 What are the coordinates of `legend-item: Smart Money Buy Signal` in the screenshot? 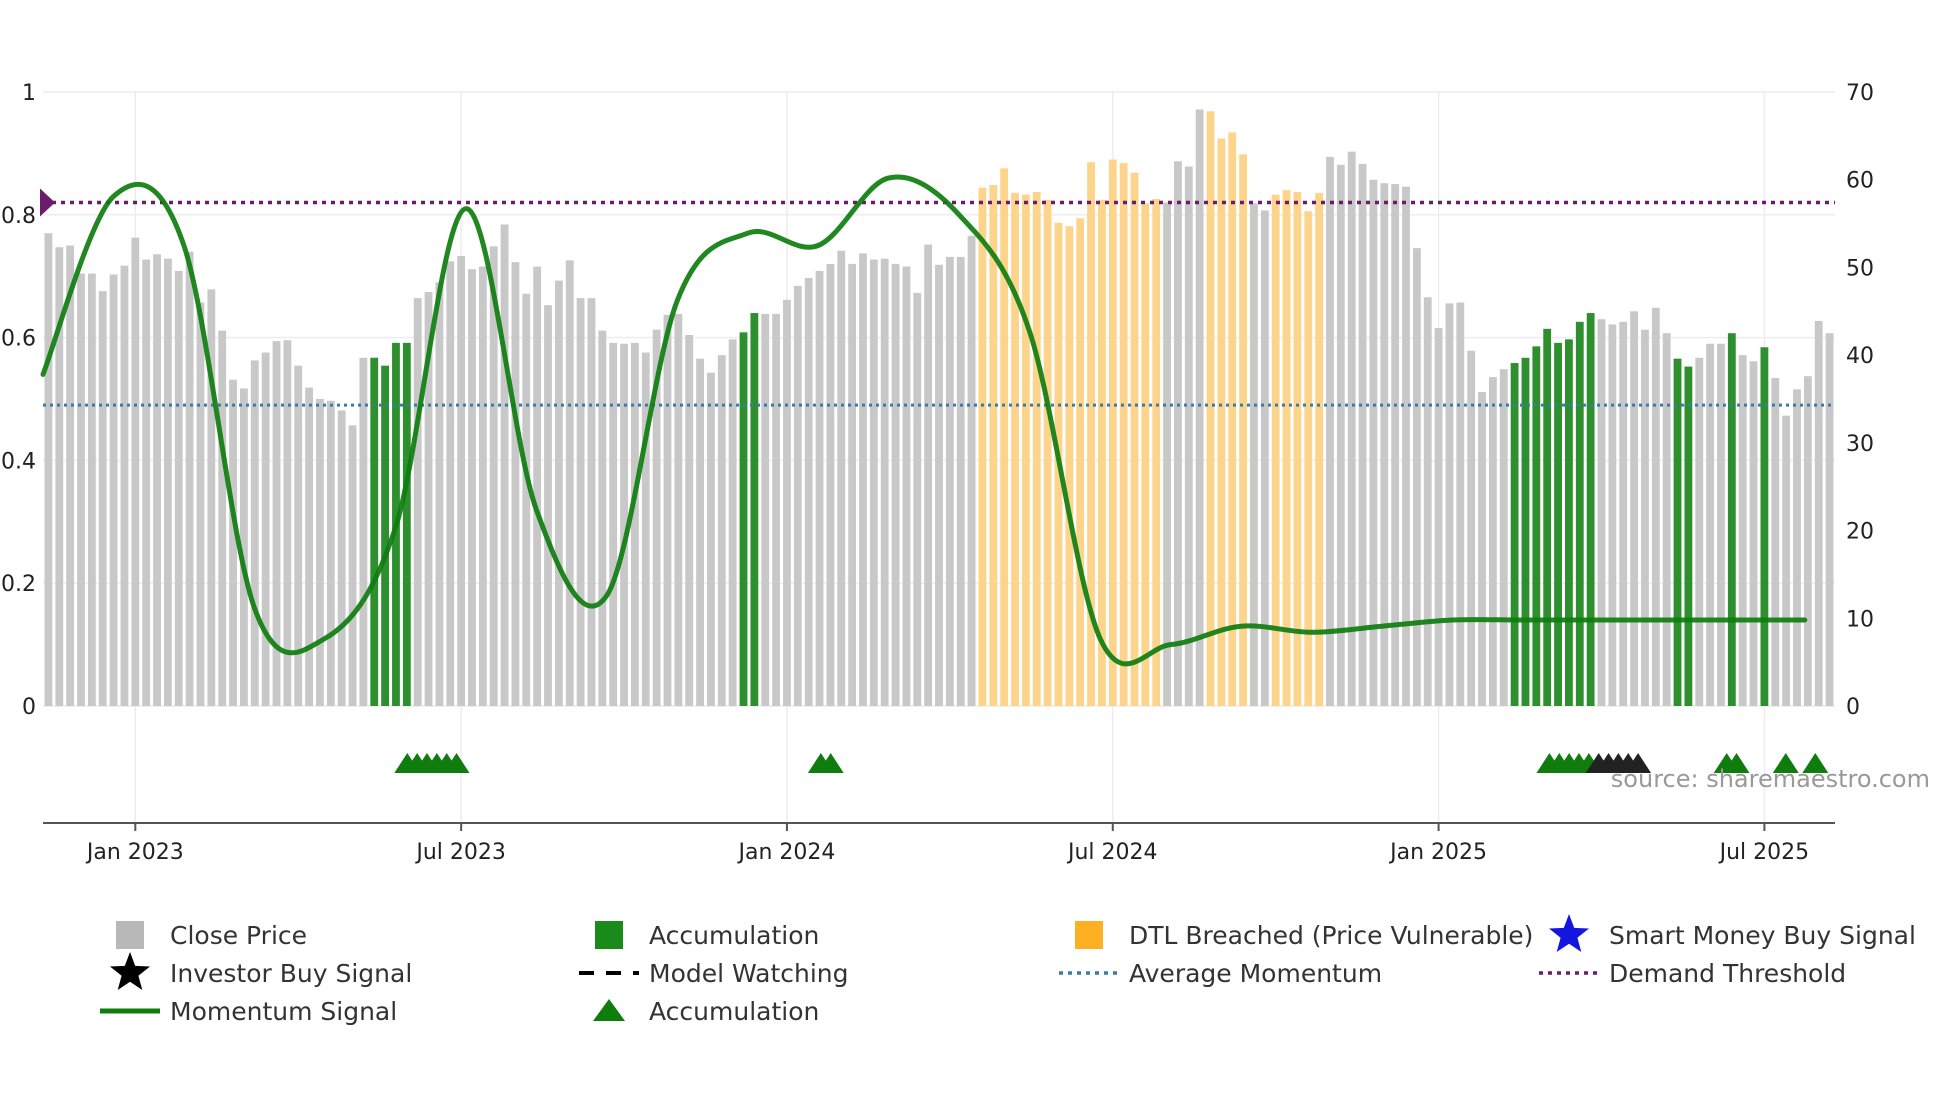 It's located at (1732, 933).